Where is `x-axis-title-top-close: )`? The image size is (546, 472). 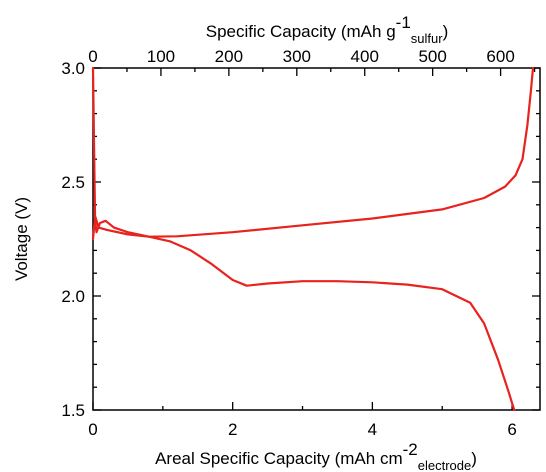
x-axis-title-top-close: ) is located at coordinates (446, 31).